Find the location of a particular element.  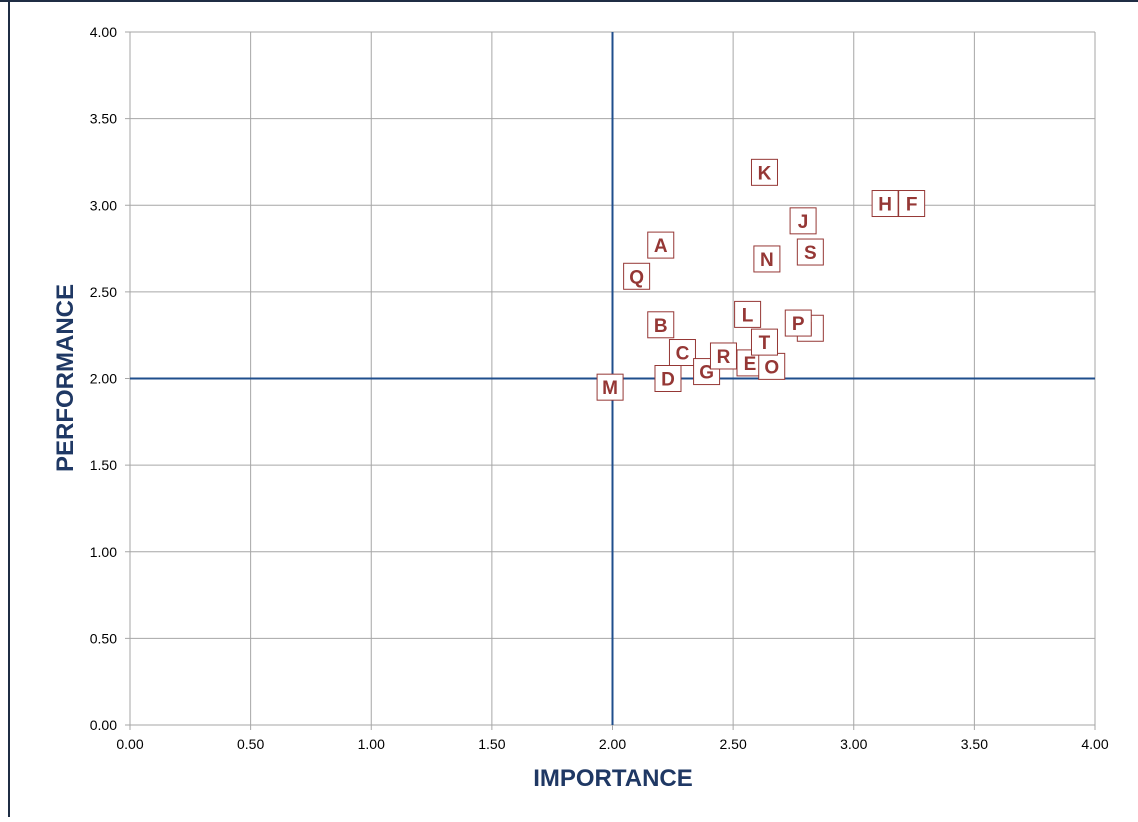

data-point-label: A is located at coordinates (661, 246).